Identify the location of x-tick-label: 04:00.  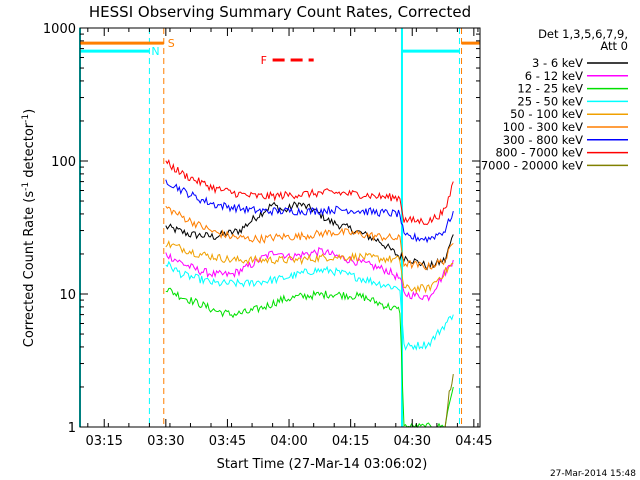
(288, 441).